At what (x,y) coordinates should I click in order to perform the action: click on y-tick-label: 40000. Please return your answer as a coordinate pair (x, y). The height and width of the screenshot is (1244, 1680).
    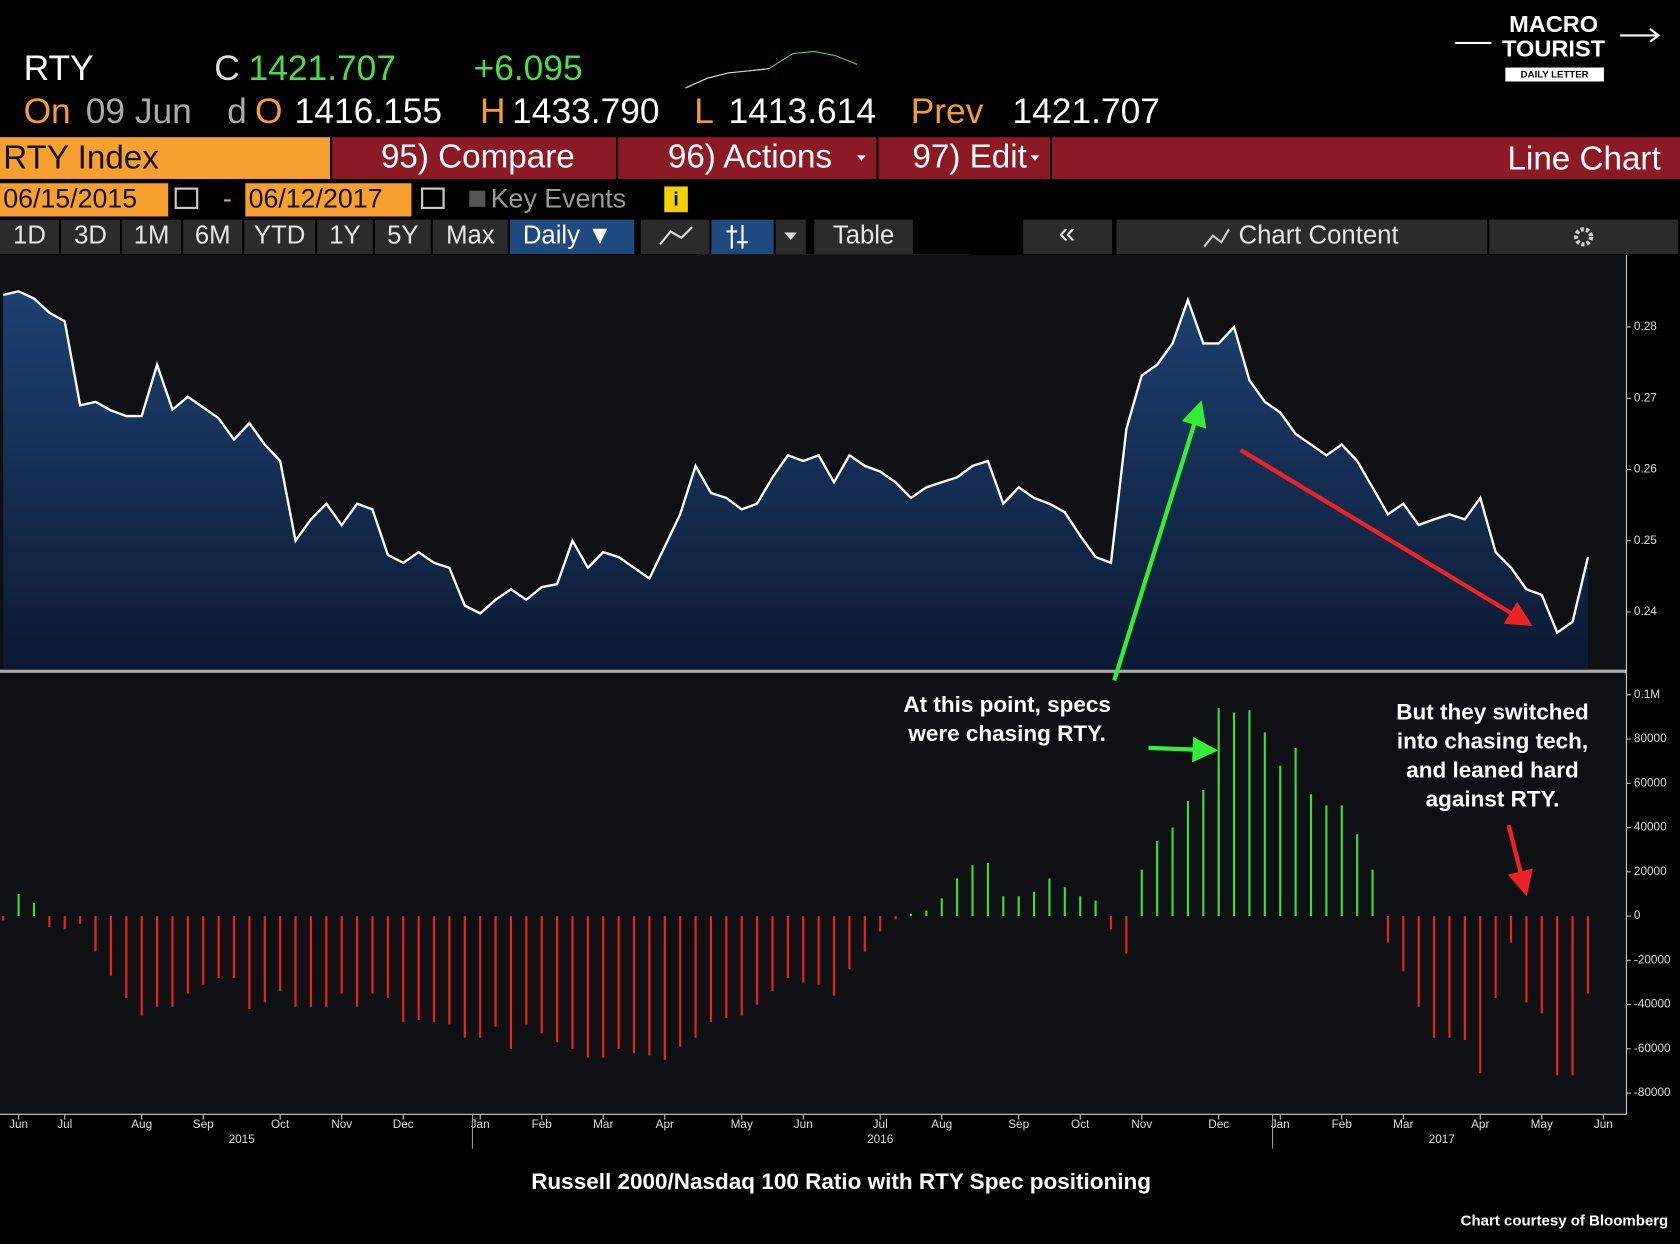
    Looking at the image, I should click on (1650, 827).